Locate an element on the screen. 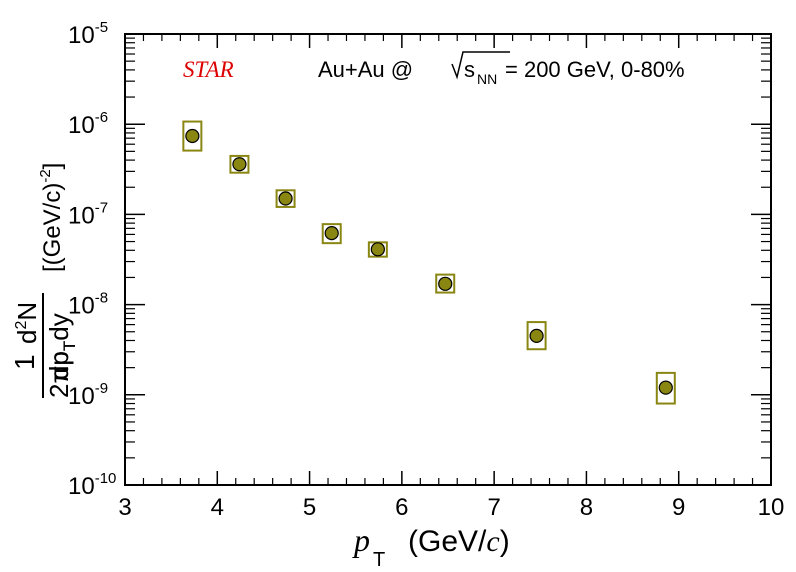 Image resolution: width=796 pixels, height=572 pixels. y-tick-label: 10⁻⁹ is located at coordinates (88, 395).